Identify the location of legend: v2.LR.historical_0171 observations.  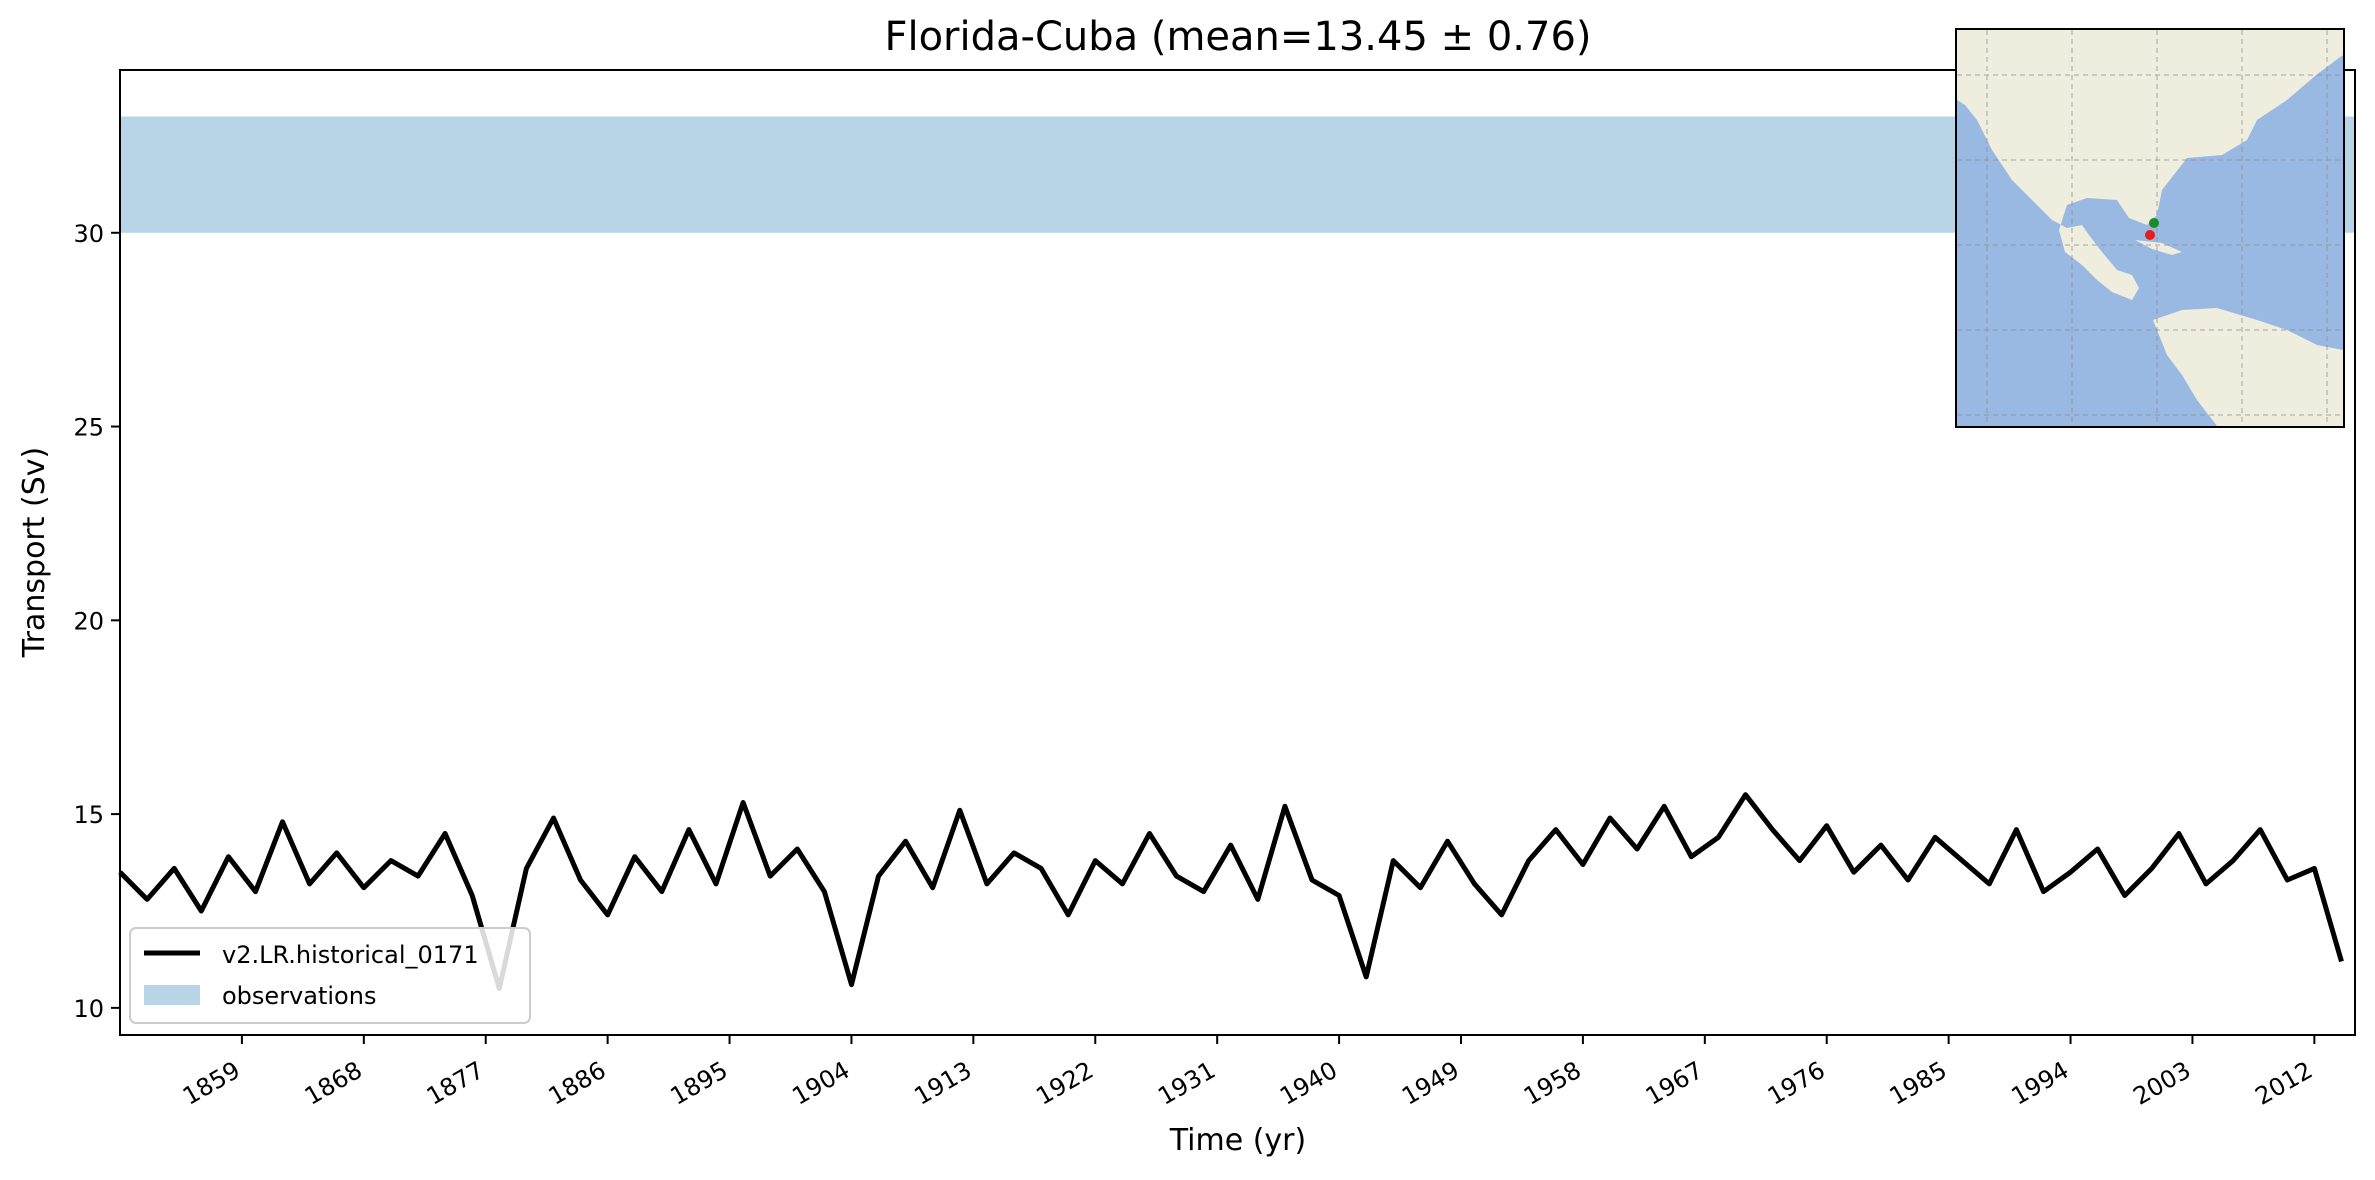
(330, 975).